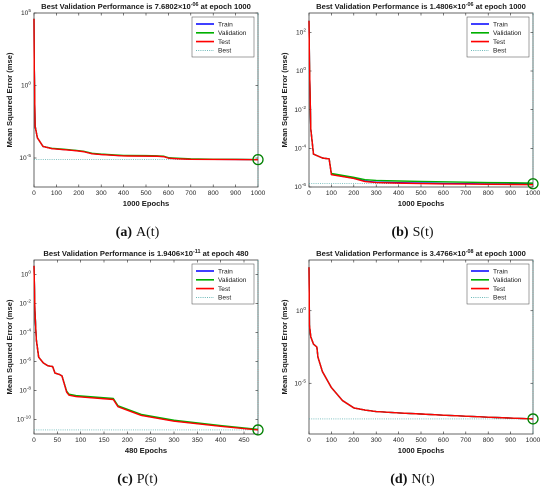 This screenshot has height=493, width=550. Describe the element at coordinates (124, 232) in the screenshot. I see `caption-letter: (a)` at that location.